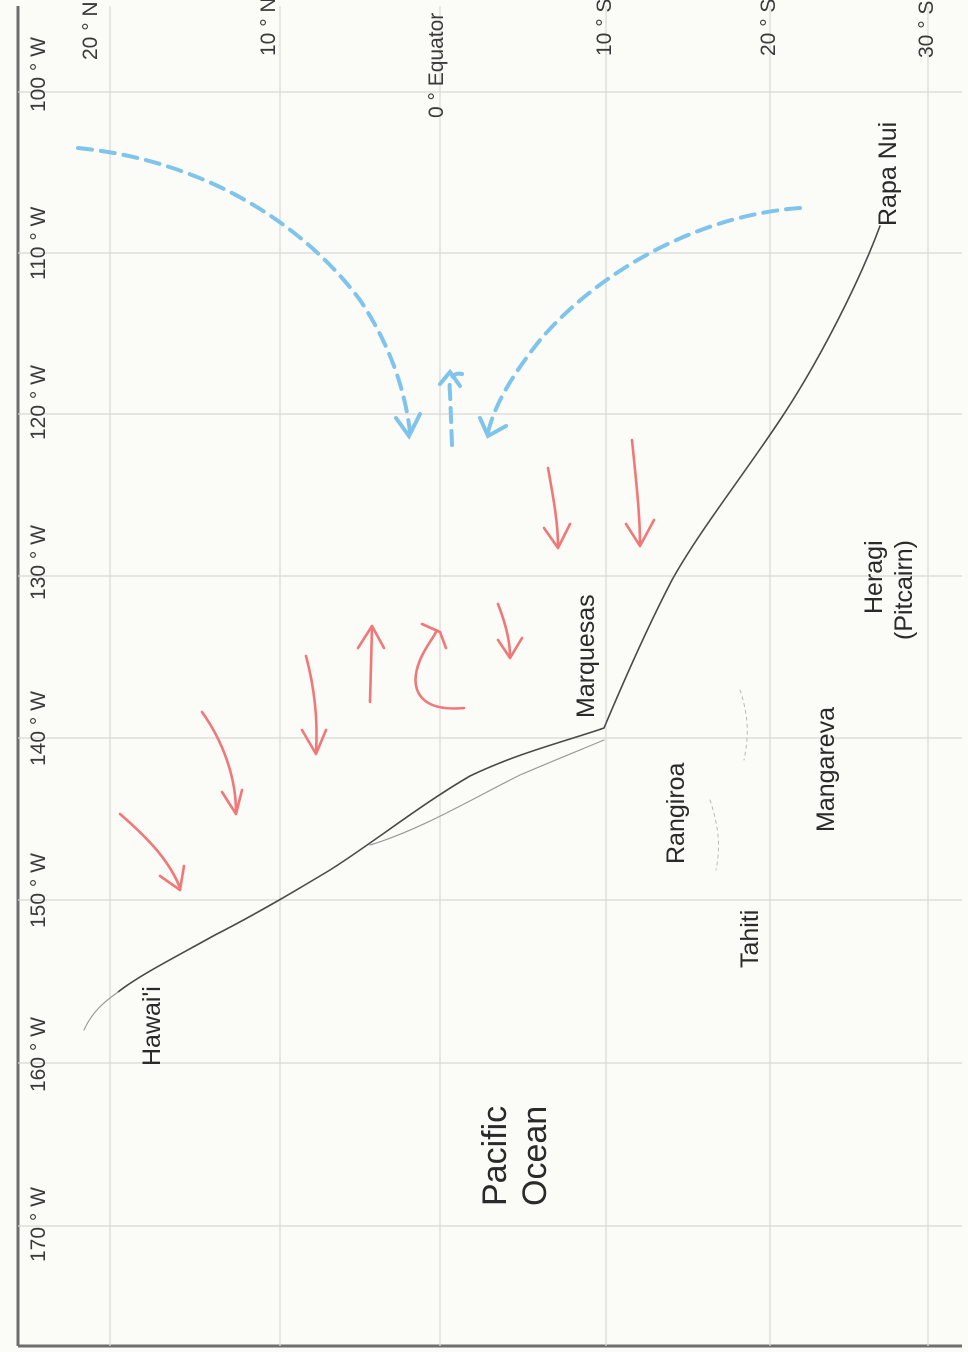 The image size is (968, 1352). Describe the element at coordinates (408, 426) in the screenshot. I see `current-north-arrowhead` at that location.